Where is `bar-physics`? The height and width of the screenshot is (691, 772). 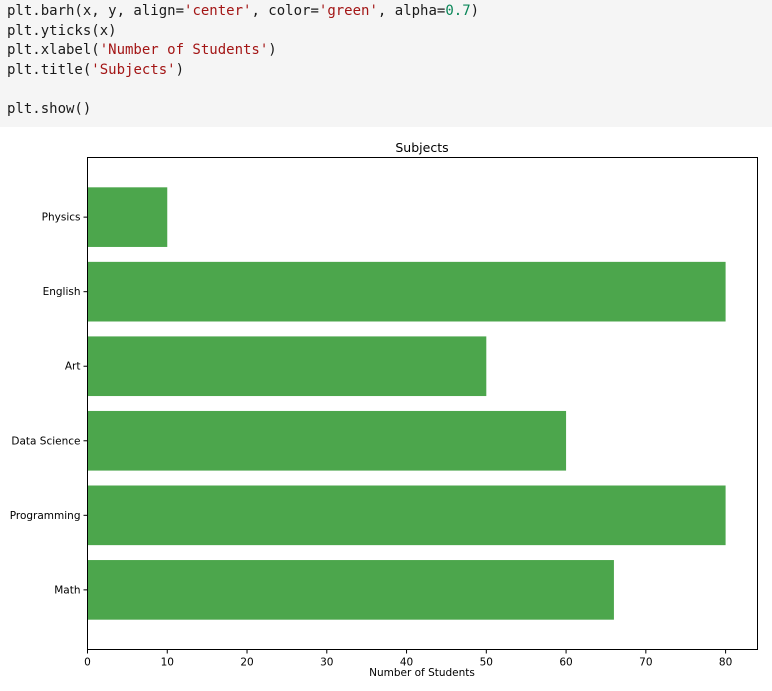
bar-physics is located at coordinates (127, 217).